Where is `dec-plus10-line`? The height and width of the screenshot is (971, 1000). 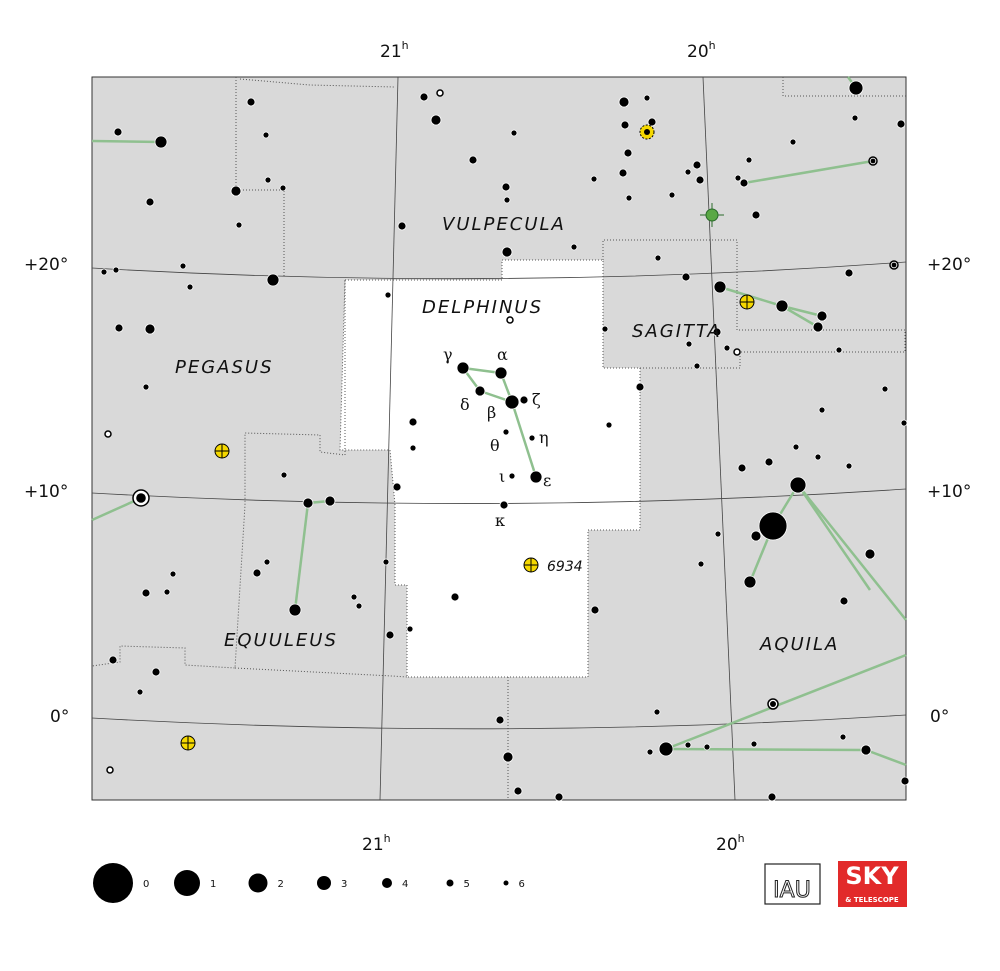
dec-plus10-line is located at coordinates (499, 496).